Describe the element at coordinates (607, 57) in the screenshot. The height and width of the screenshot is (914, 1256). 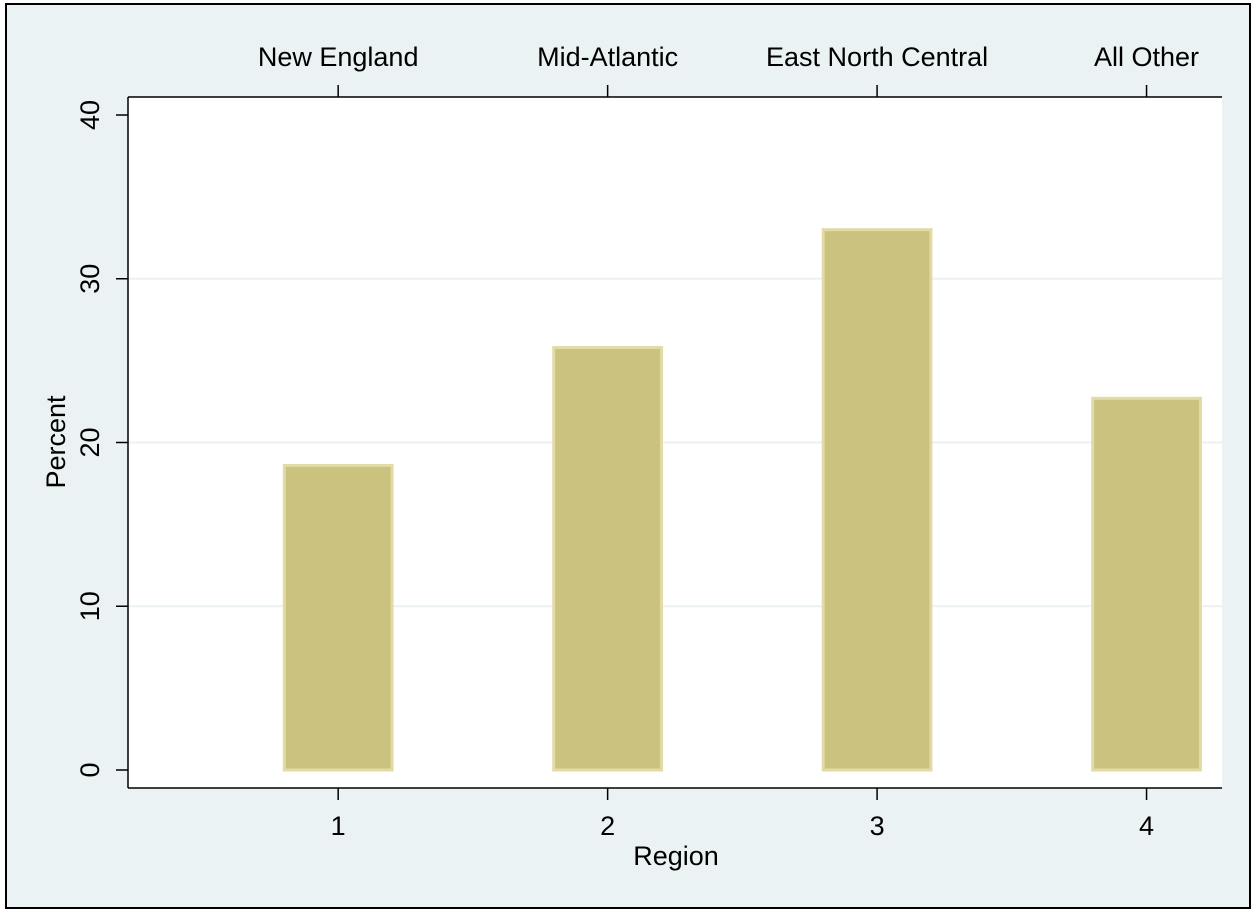
I see `top-label: Mid-Atlantic` at that location.